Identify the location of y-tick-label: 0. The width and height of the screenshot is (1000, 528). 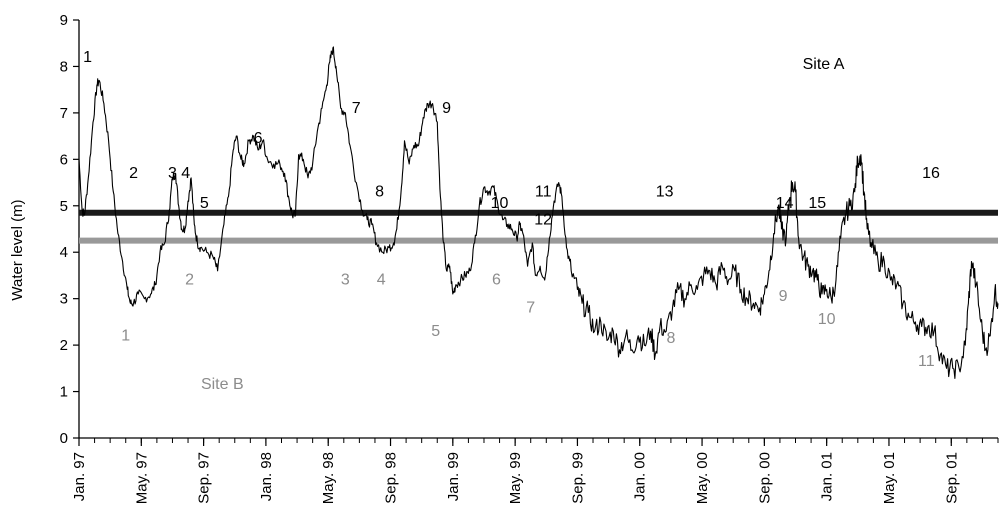
(64, 438).